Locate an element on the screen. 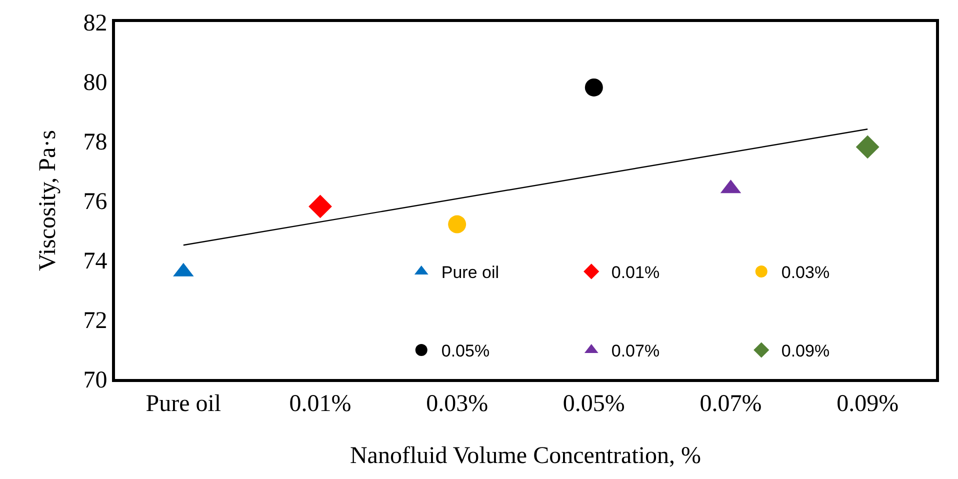  x-tick-label: 0.07% is located at coordinates (731, 403).